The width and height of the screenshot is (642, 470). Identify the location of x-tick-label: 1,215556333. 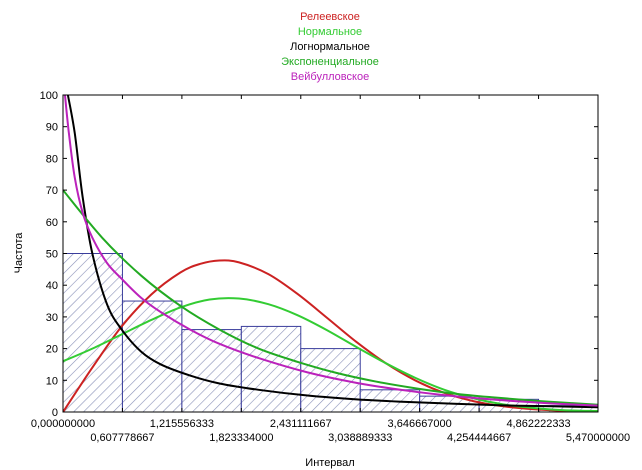
(182, 424).